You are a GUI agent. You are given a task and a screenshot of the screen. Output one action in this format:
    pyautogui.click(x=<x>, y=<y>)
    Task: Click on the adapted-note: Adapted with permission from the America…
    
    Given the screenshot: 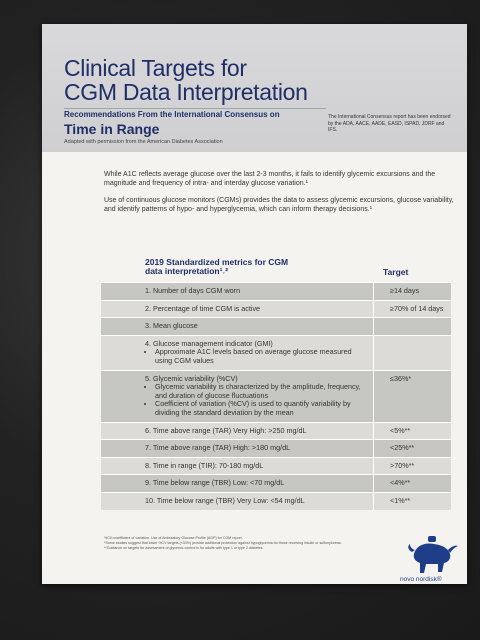 What is the action you would take?
    pyautogui.click(x=143, y=142)
    